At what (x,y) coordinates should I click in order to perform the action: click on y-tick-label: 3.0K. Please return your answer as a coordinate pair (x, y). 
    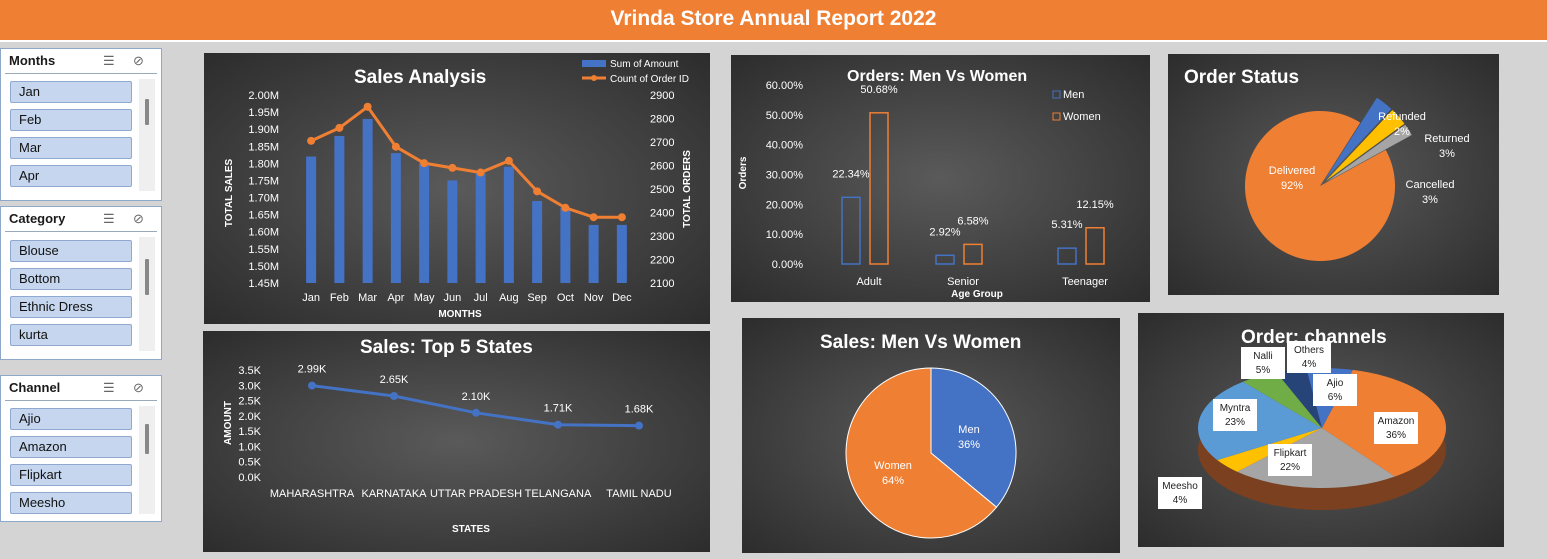
    Looking at the image, I should click on (249, 386).